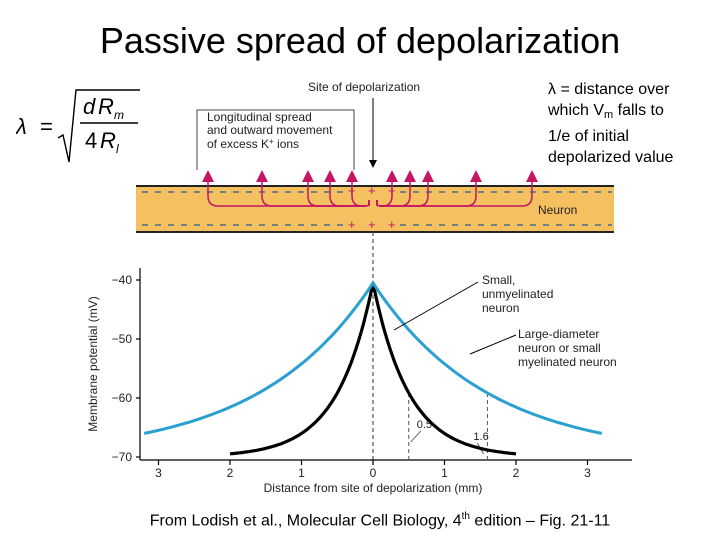 The height and width of the screenshot is (540, 720). I want to click on spread-label-line-1: Longitudinal spread, so click(259, 117).